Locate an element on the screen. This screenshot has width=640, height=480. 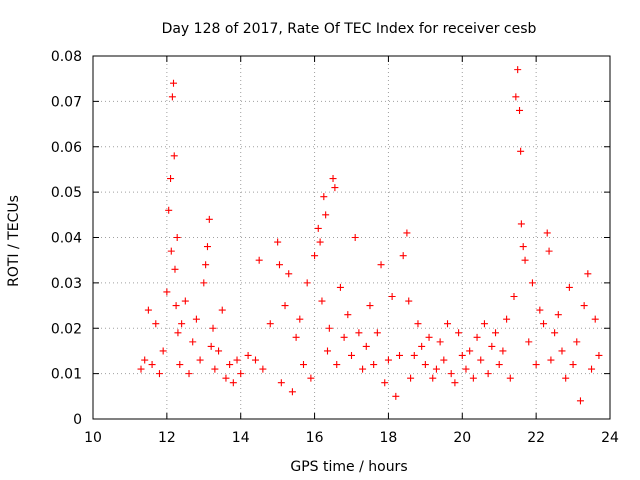
y-tick-label: 0.07 is located at coordinates (66, 102).